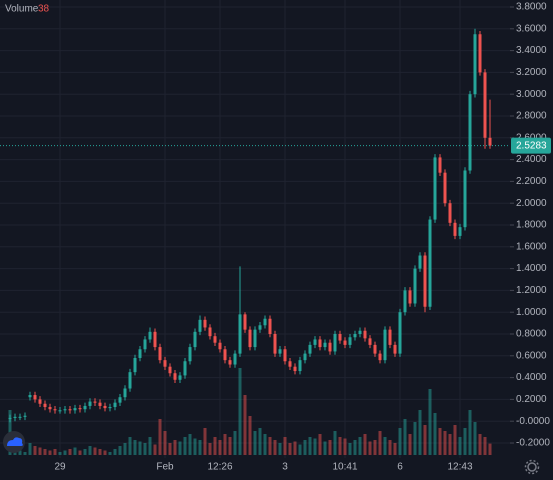 This screenshot has height=480, width=553. I want to click on time-axis: 29 Feb 12:26 3 10:41 6 12:43, so click(263, 467).